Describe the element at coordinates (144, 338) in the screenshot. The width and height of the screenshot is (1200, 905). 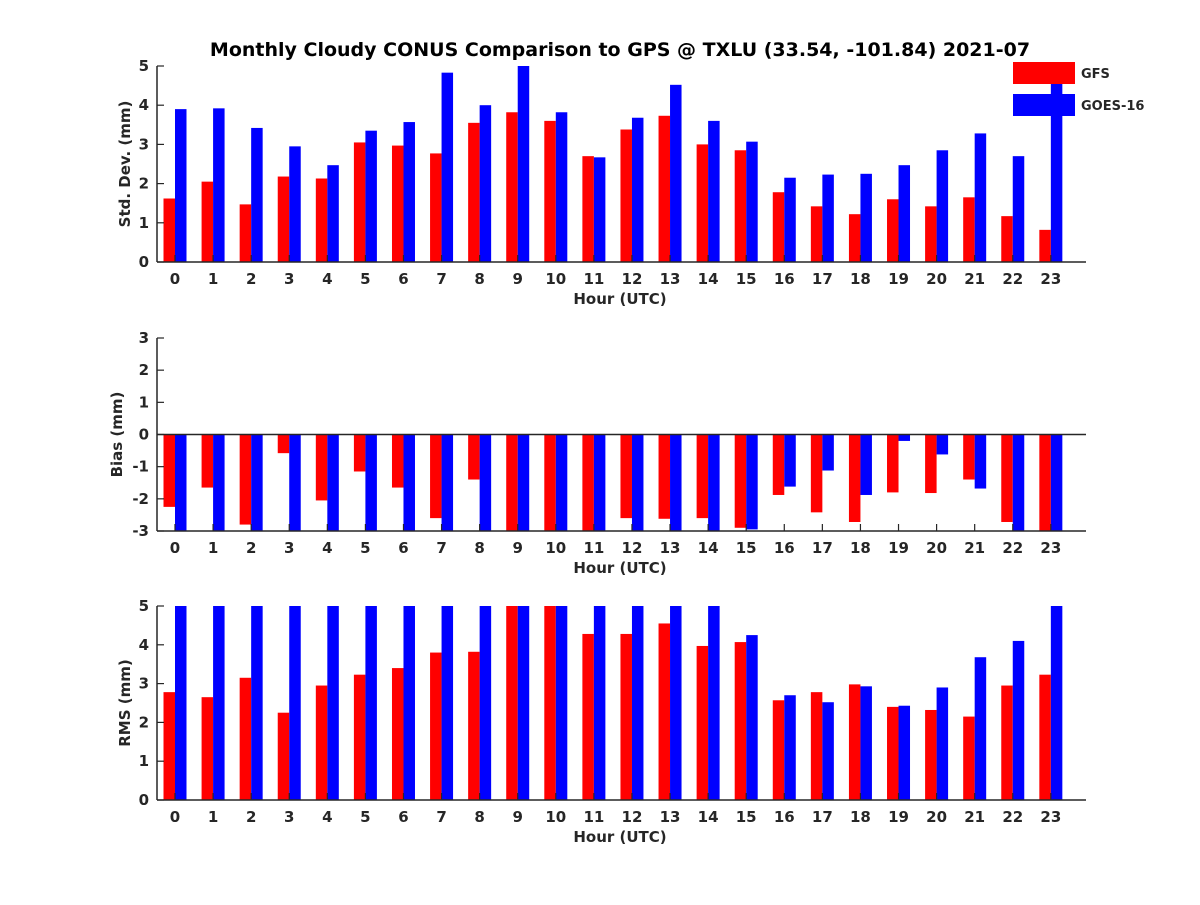
I see `y-tick-label: 3` at that location.